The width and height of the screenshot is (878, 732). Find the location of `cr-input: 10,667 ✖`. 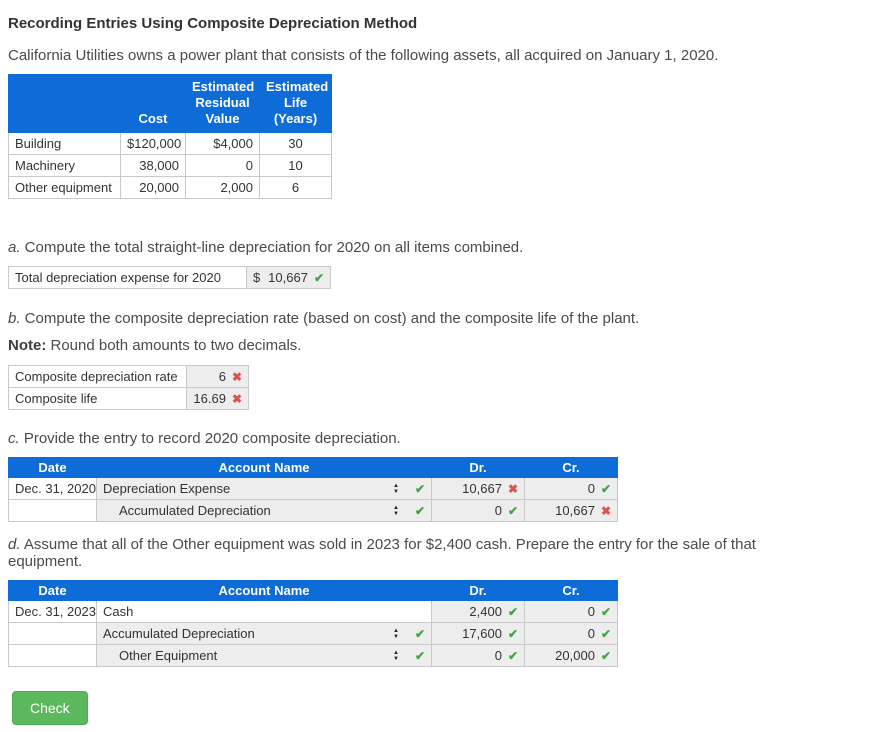

cr-input: 10,667 ✖ is located at coordinates (571, 510).